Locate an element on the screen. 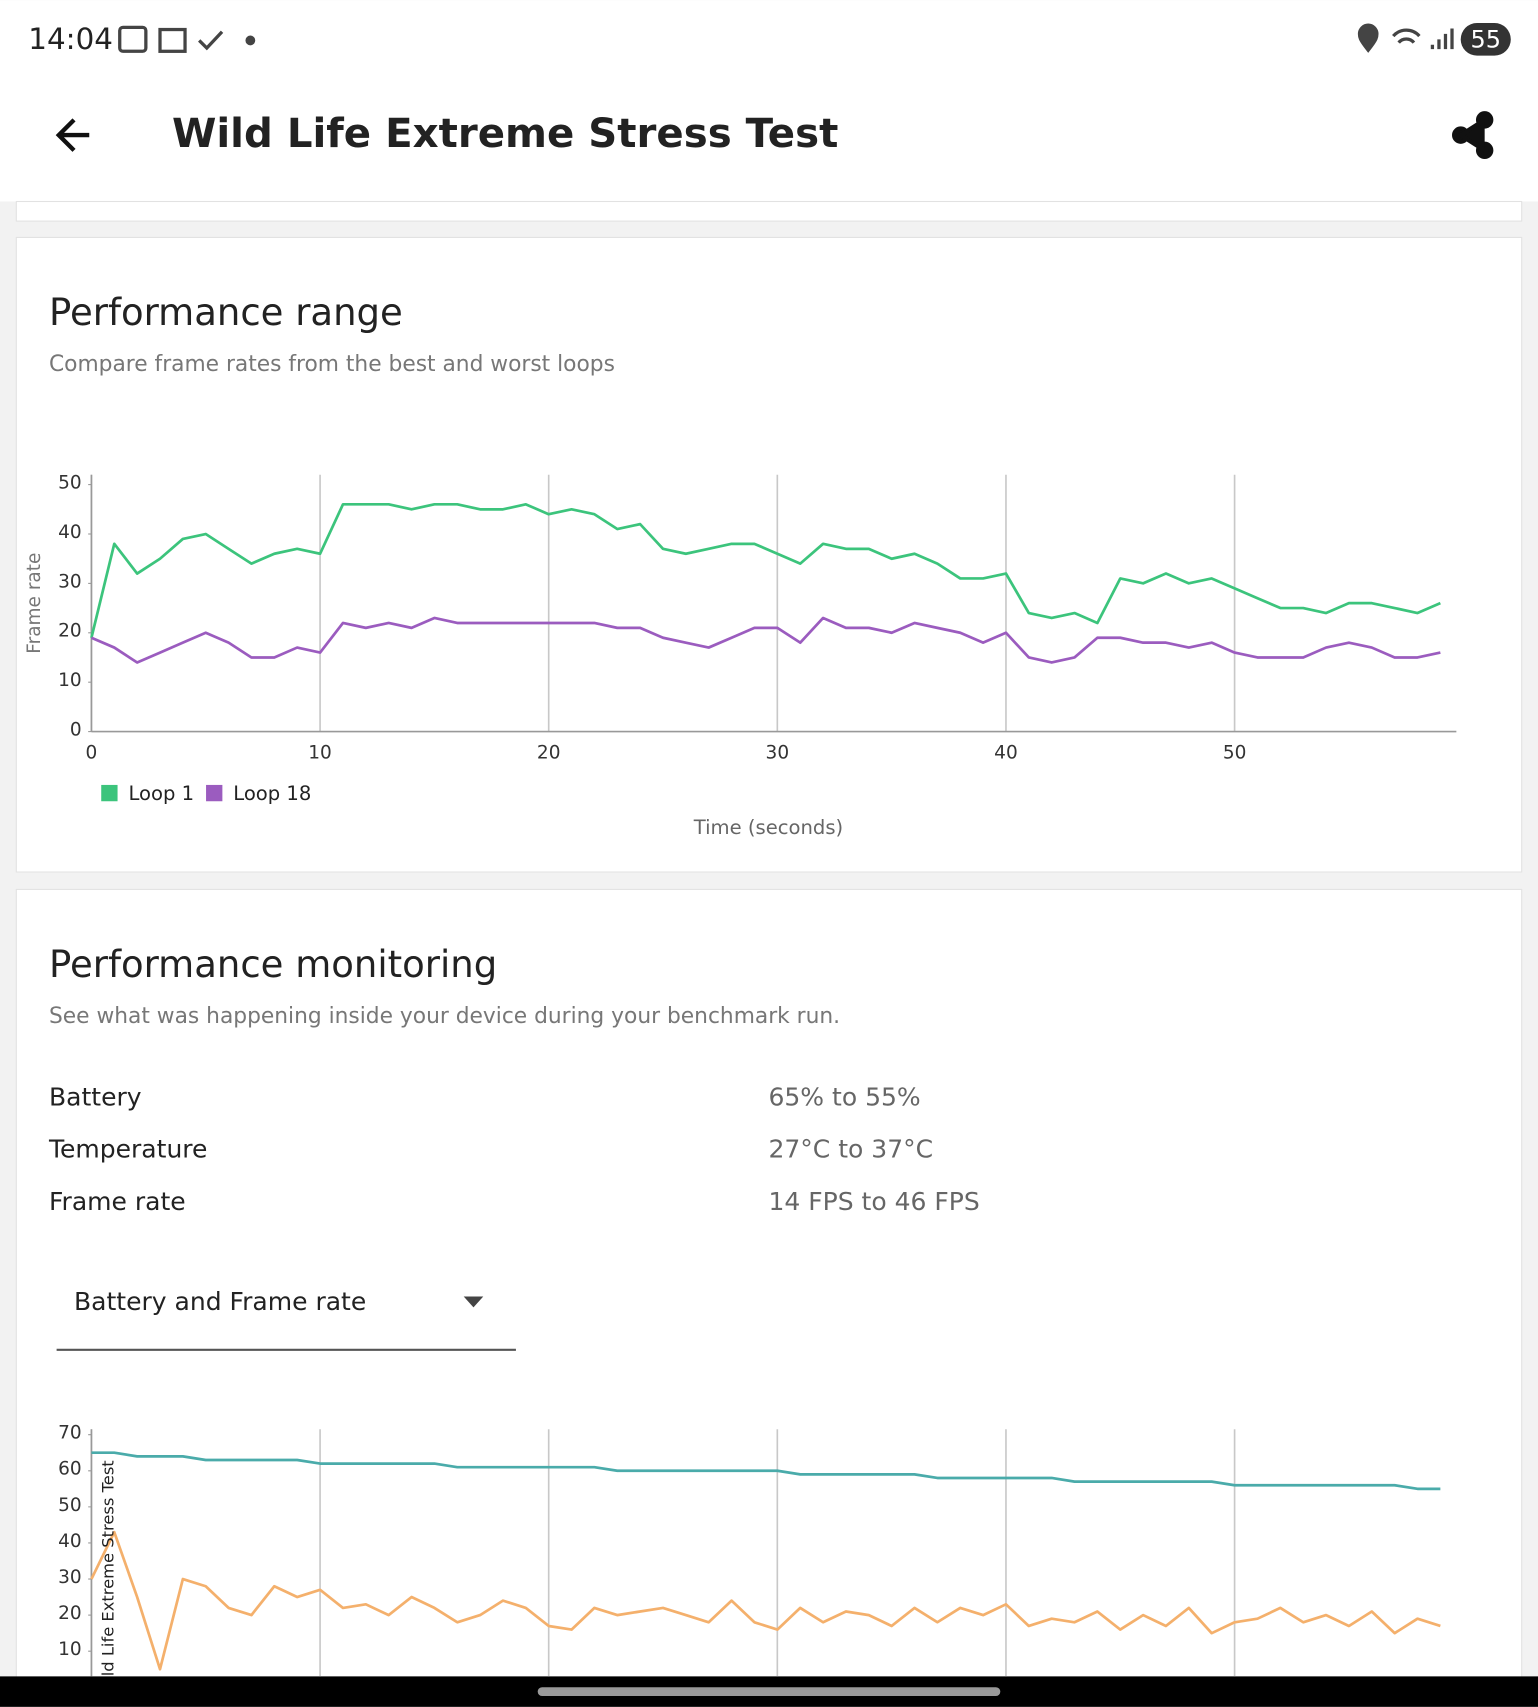  y-tick-label: 0 is located at coordinates (76, 730).